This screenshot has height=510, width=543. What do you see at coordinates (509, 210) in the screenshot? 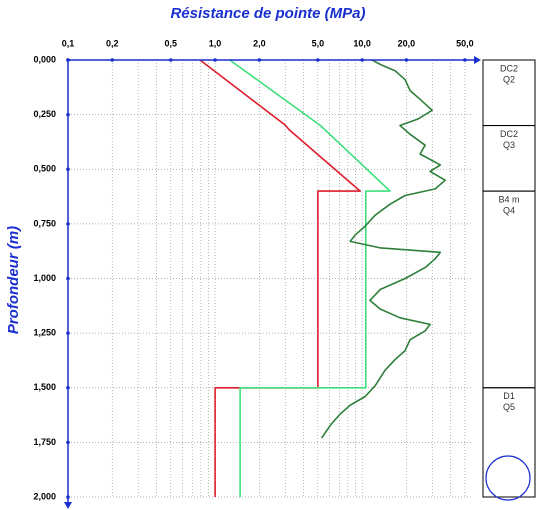
I see `layer-class: Q4` at bounding box center [509, 210].